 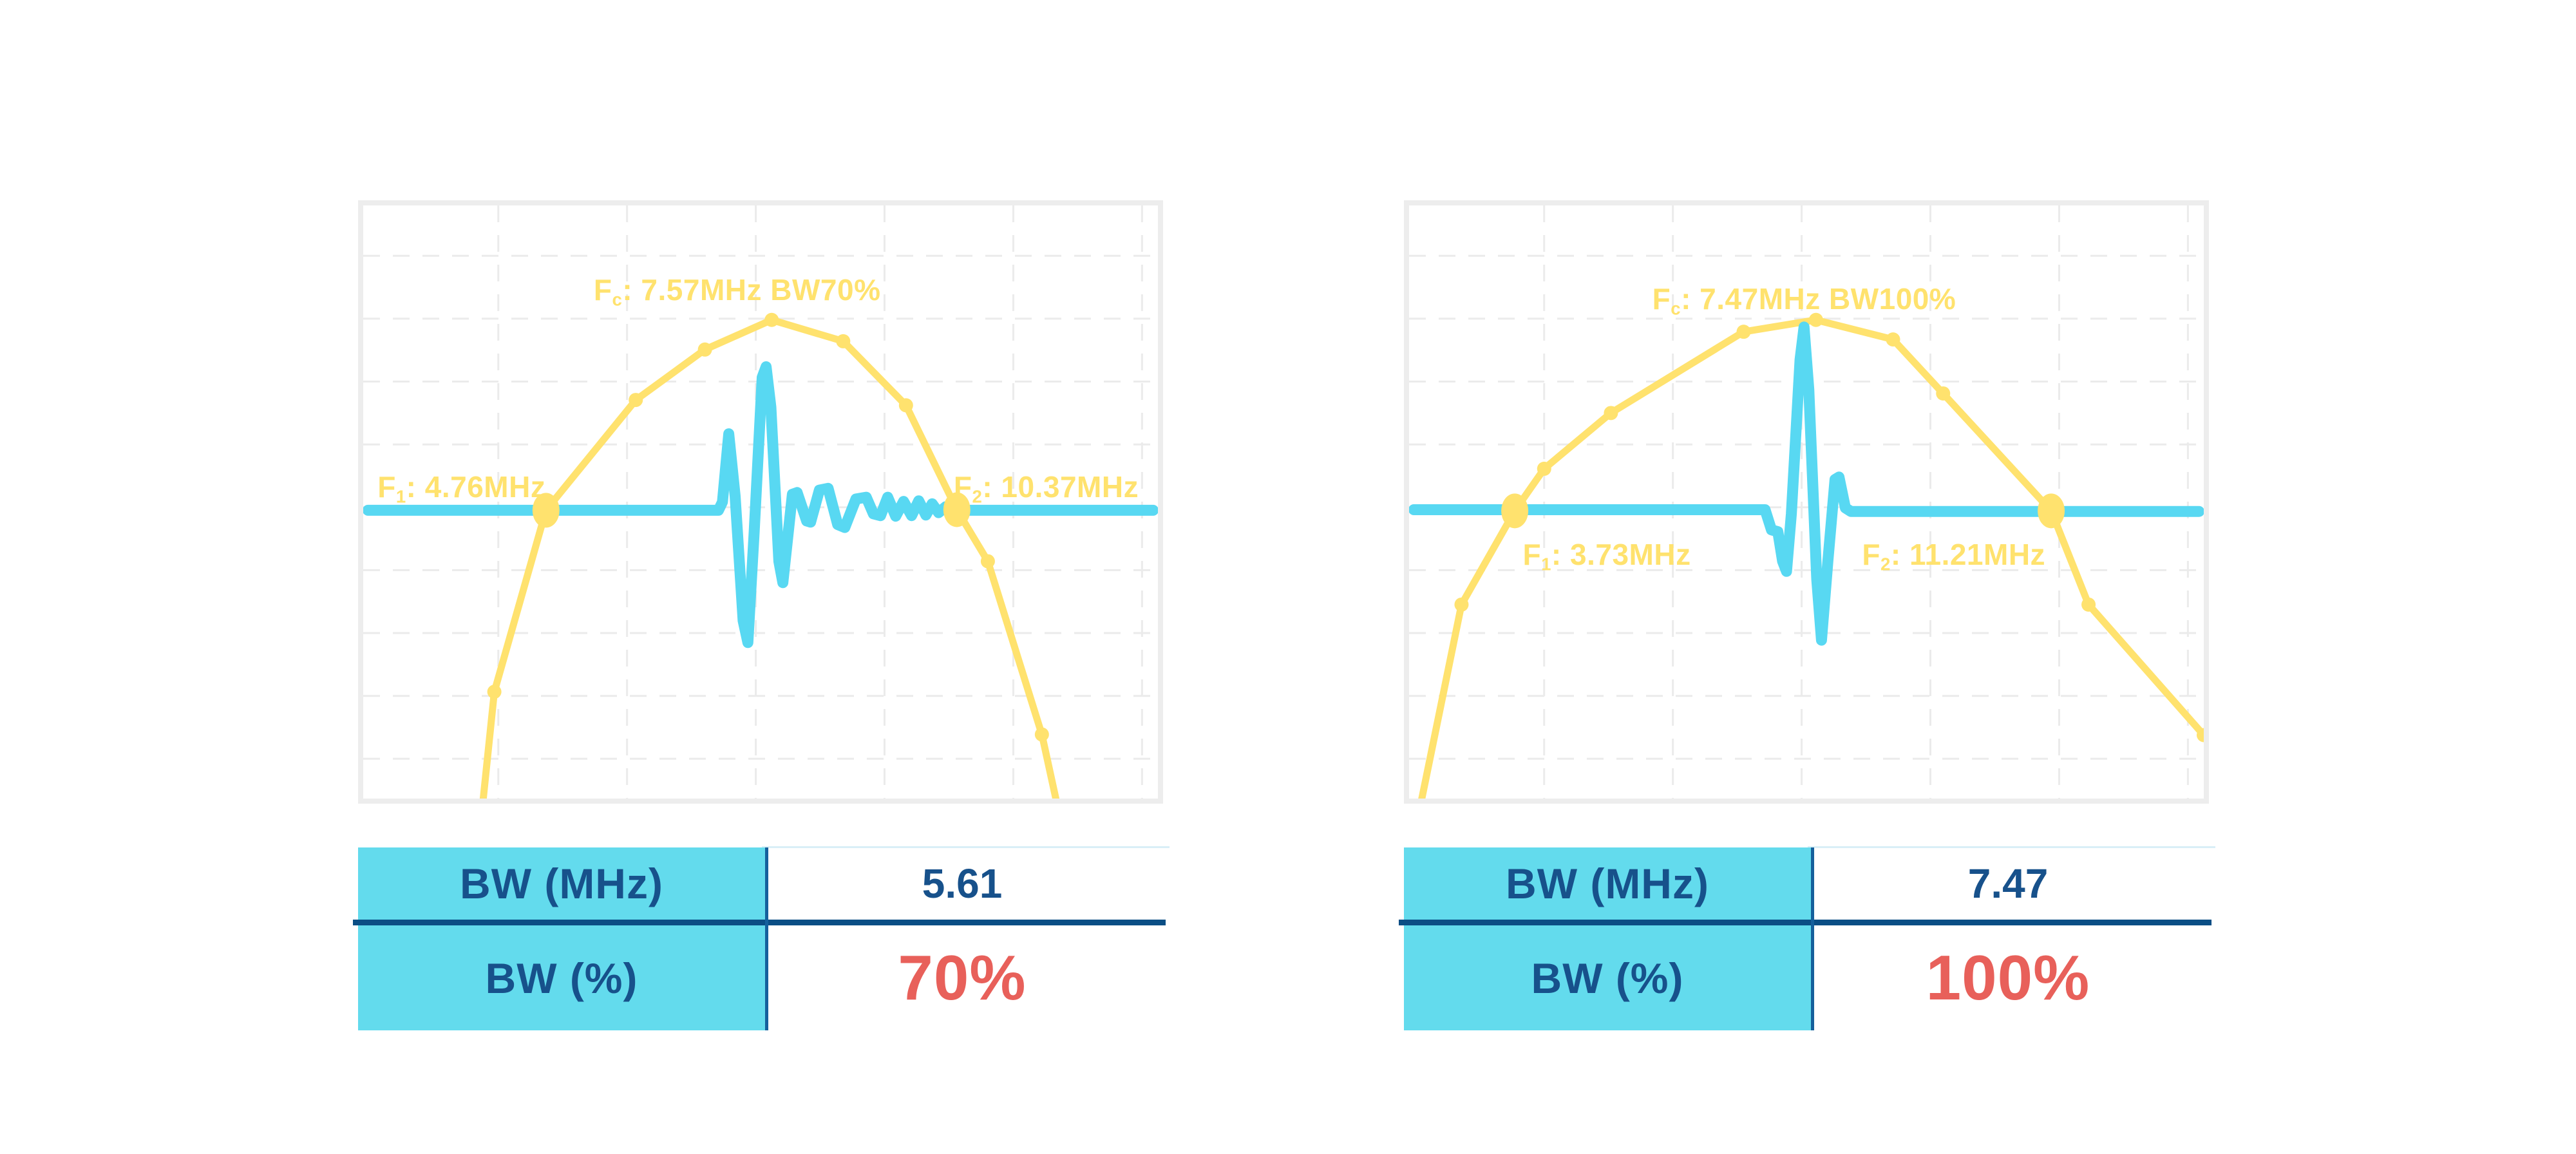 What do you see at coordinates (462, 487) in the screenshot?
I see `f1-annotation: F1: 4.76MHz` at bounding box center [462, 487].